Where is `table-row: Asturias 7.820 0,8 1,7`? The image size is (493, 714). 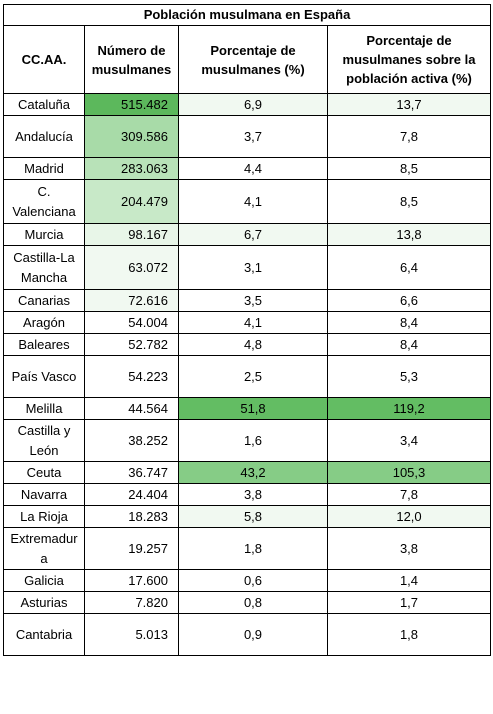 table-row: Asturias 7.820 0,8 1,7 is located at coordinates (247, 602).